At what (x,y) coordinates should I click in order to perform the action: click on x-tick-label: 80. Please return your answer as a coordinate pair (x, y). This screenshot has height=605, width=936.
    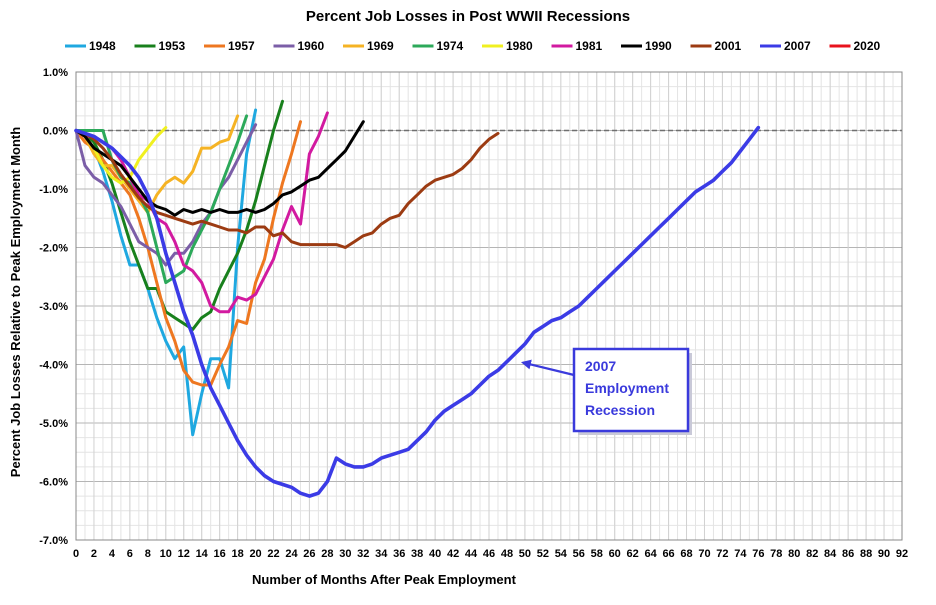
    Looking at the image, I should click on (794, 554).